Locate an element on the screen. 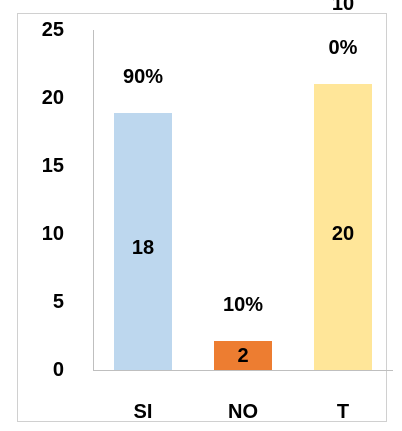 The image size is (402, 431). x-axis is located at coordinates (243, 370).